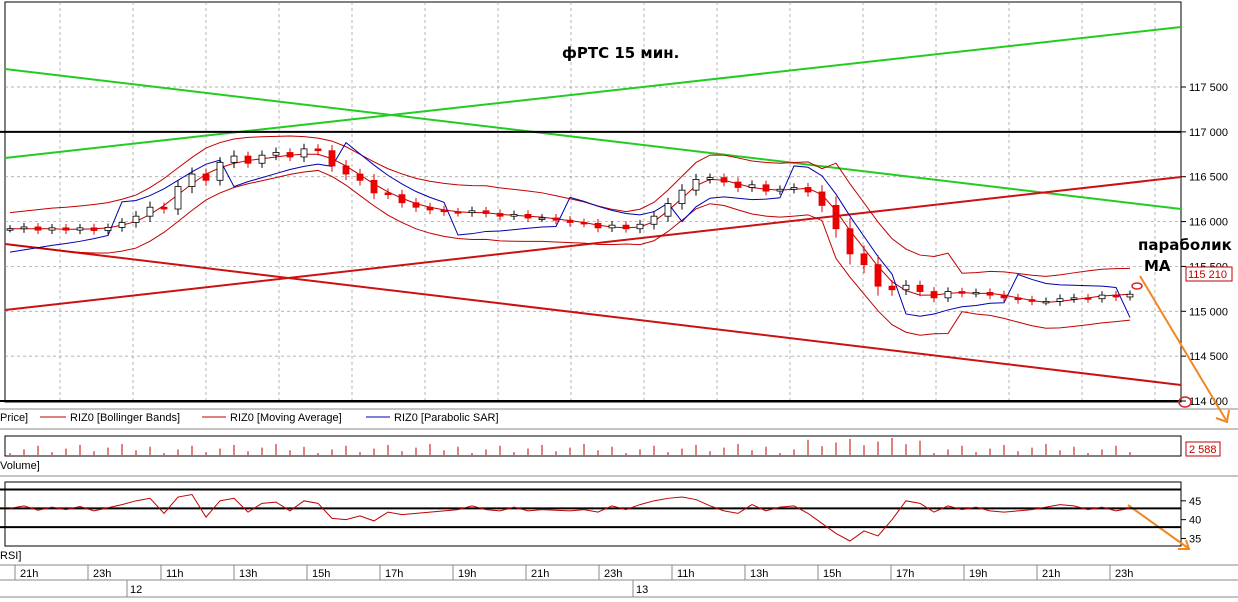 The image size is (1238, 602). Describe the element at coordinates (136, 590) in the screenshot. I see `day-tick-label: 12` at that location.